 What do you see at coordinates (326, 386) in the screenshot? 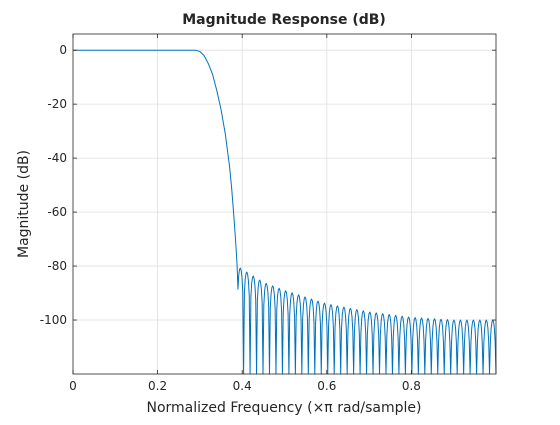
I see `x-tick-label: 0.6` at bounding box center [326, 386].